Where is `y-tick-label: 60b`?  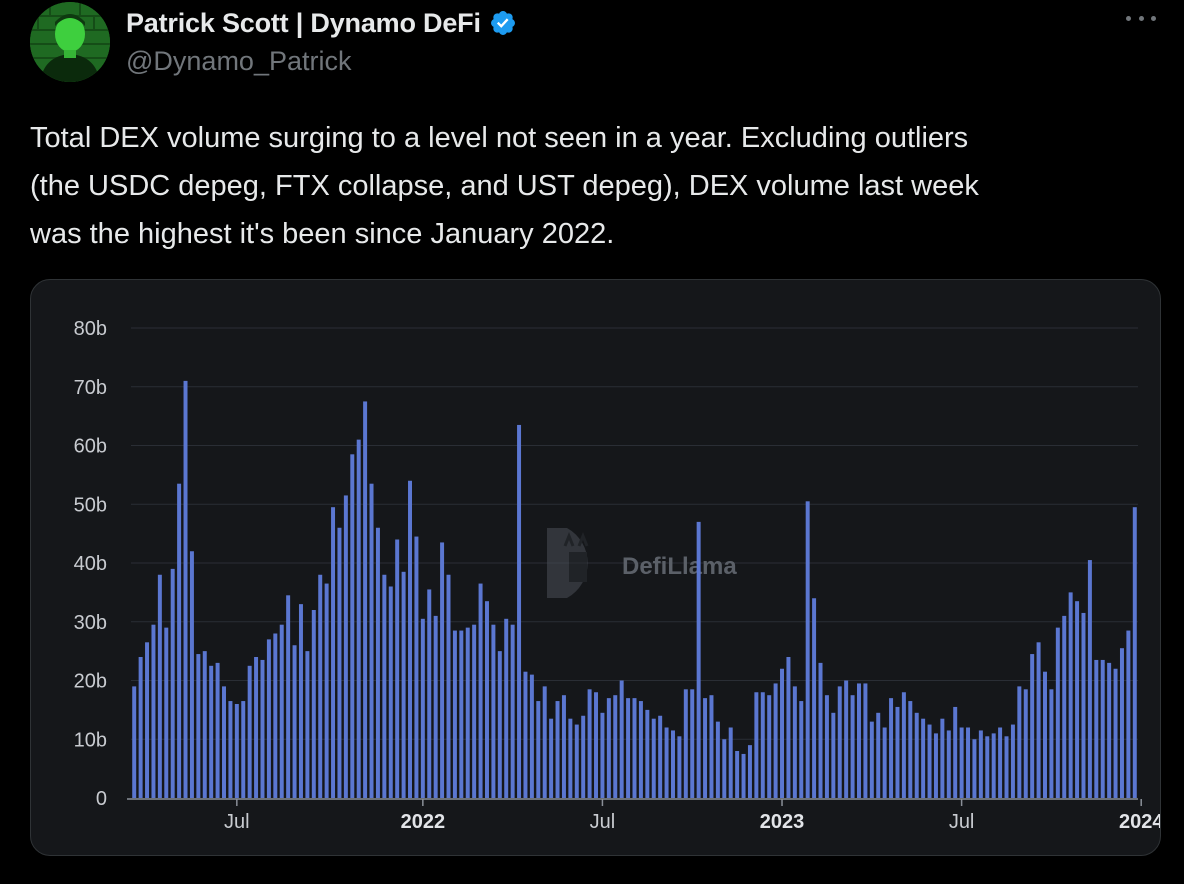
y-tick-label: 60b is located at coordinates (90, 447).